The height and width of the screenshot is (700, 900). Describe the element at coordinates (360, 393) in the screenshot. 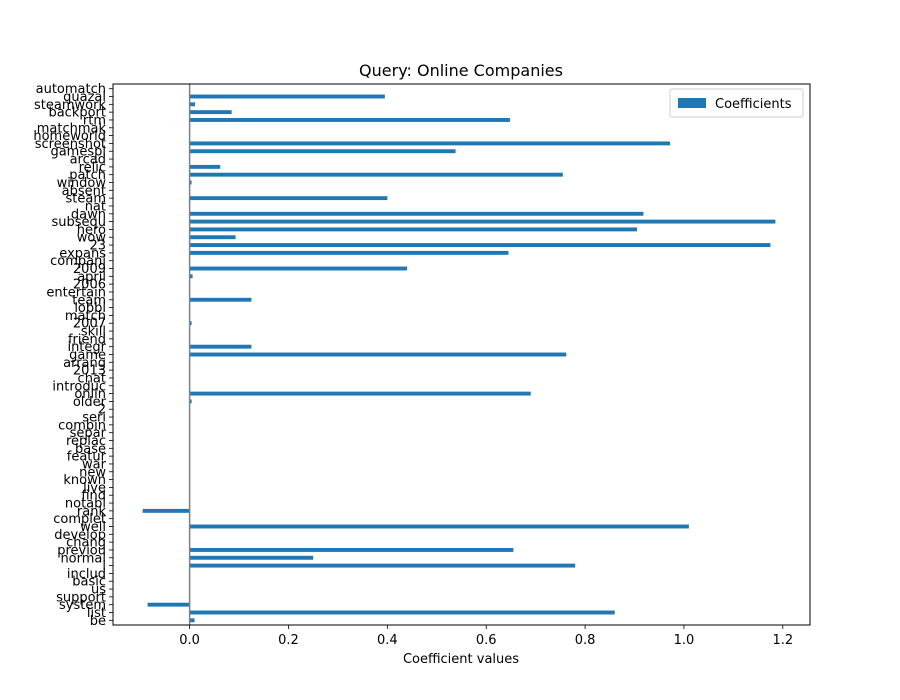

I see `bar-onlin` at that location.